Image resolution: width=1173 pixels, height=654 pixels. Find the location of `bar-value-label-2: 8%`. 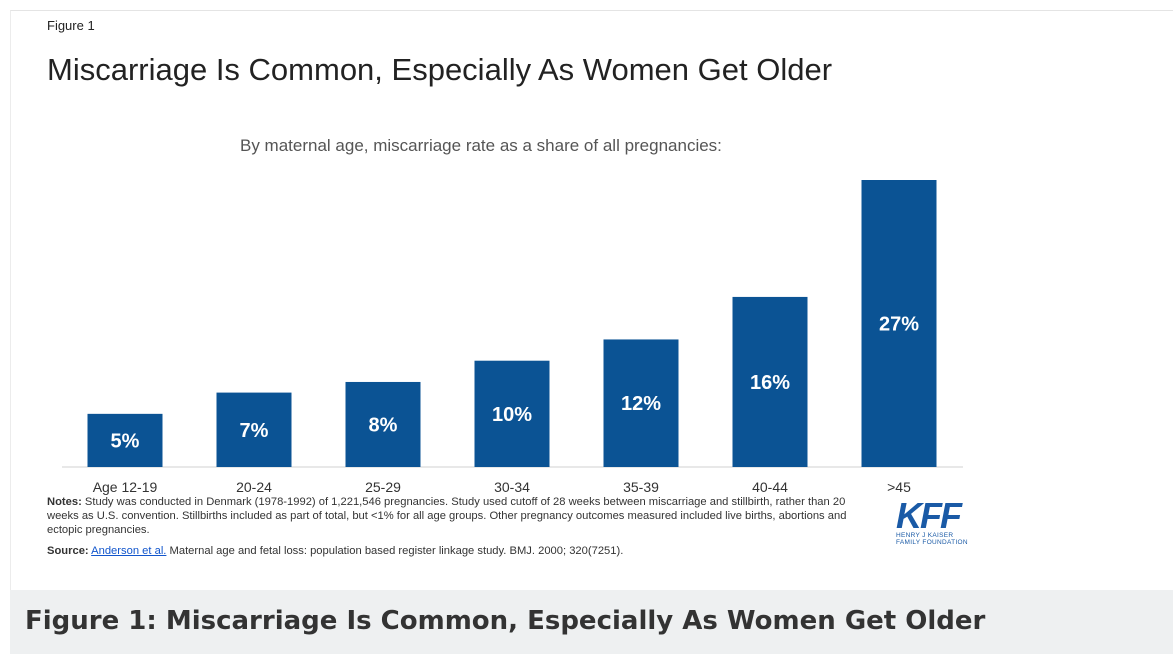

bar-value-label-2: 8% is located at coordinates (383, 425).